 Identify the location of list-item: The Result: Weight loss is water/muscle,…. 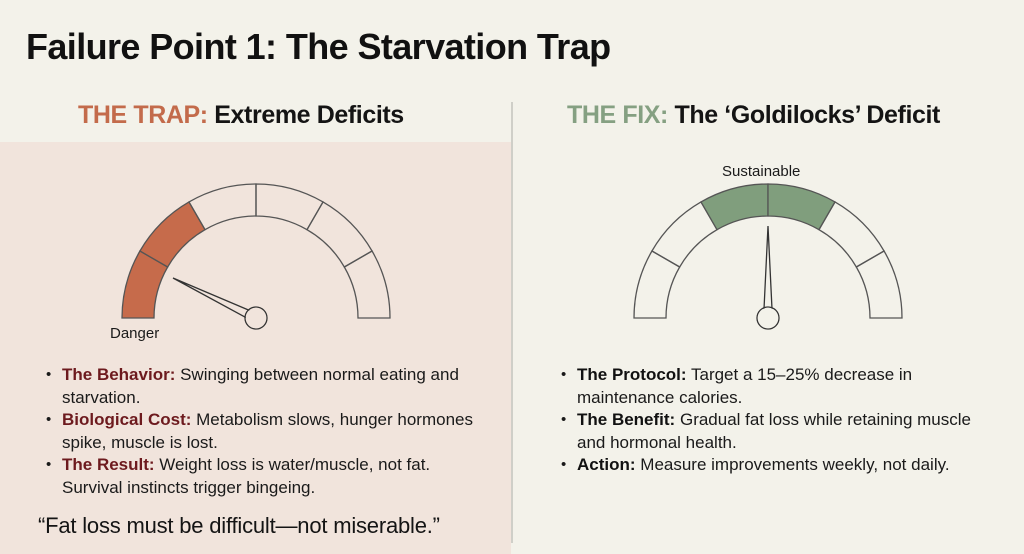
(266, 476).